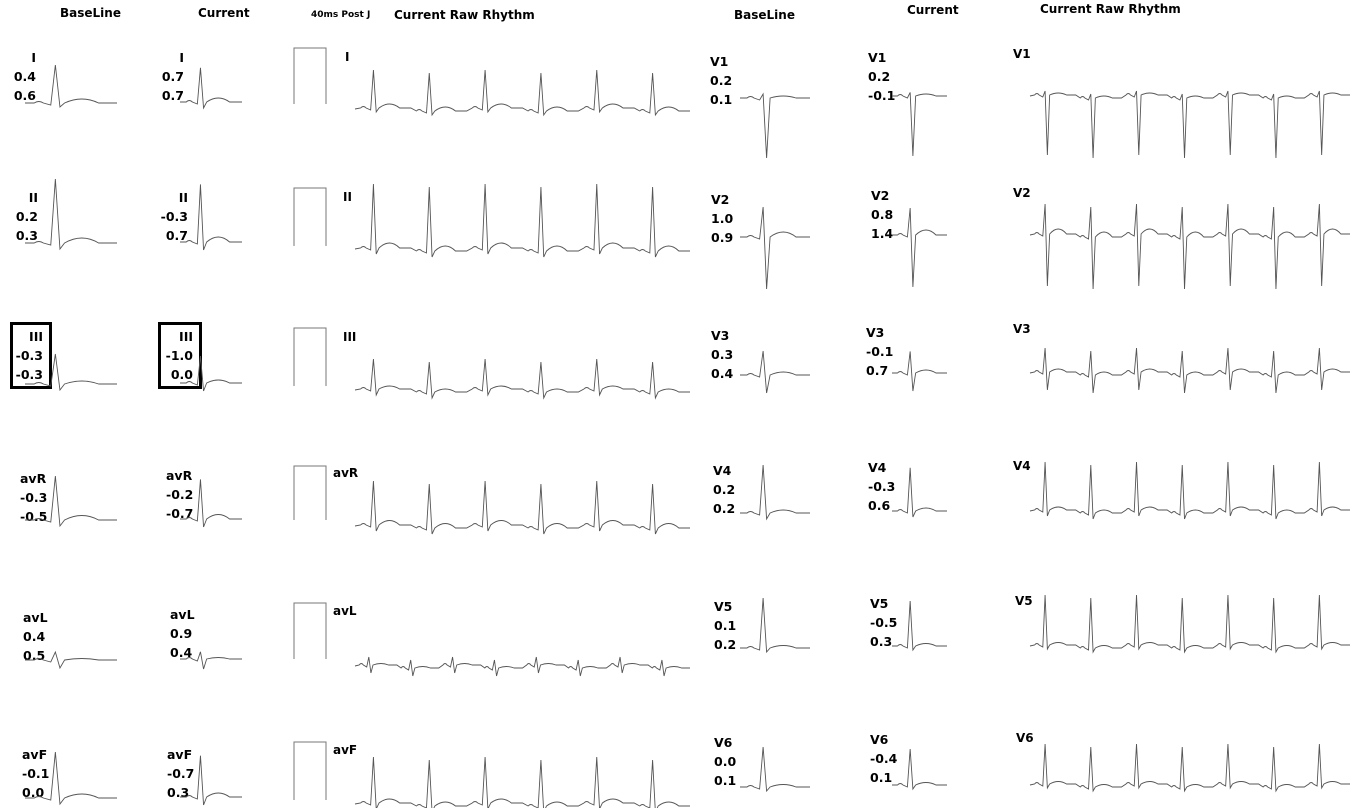  I want to click on baseline-label-lead-V4: V4 0.2 0.2, so click(724, 489).